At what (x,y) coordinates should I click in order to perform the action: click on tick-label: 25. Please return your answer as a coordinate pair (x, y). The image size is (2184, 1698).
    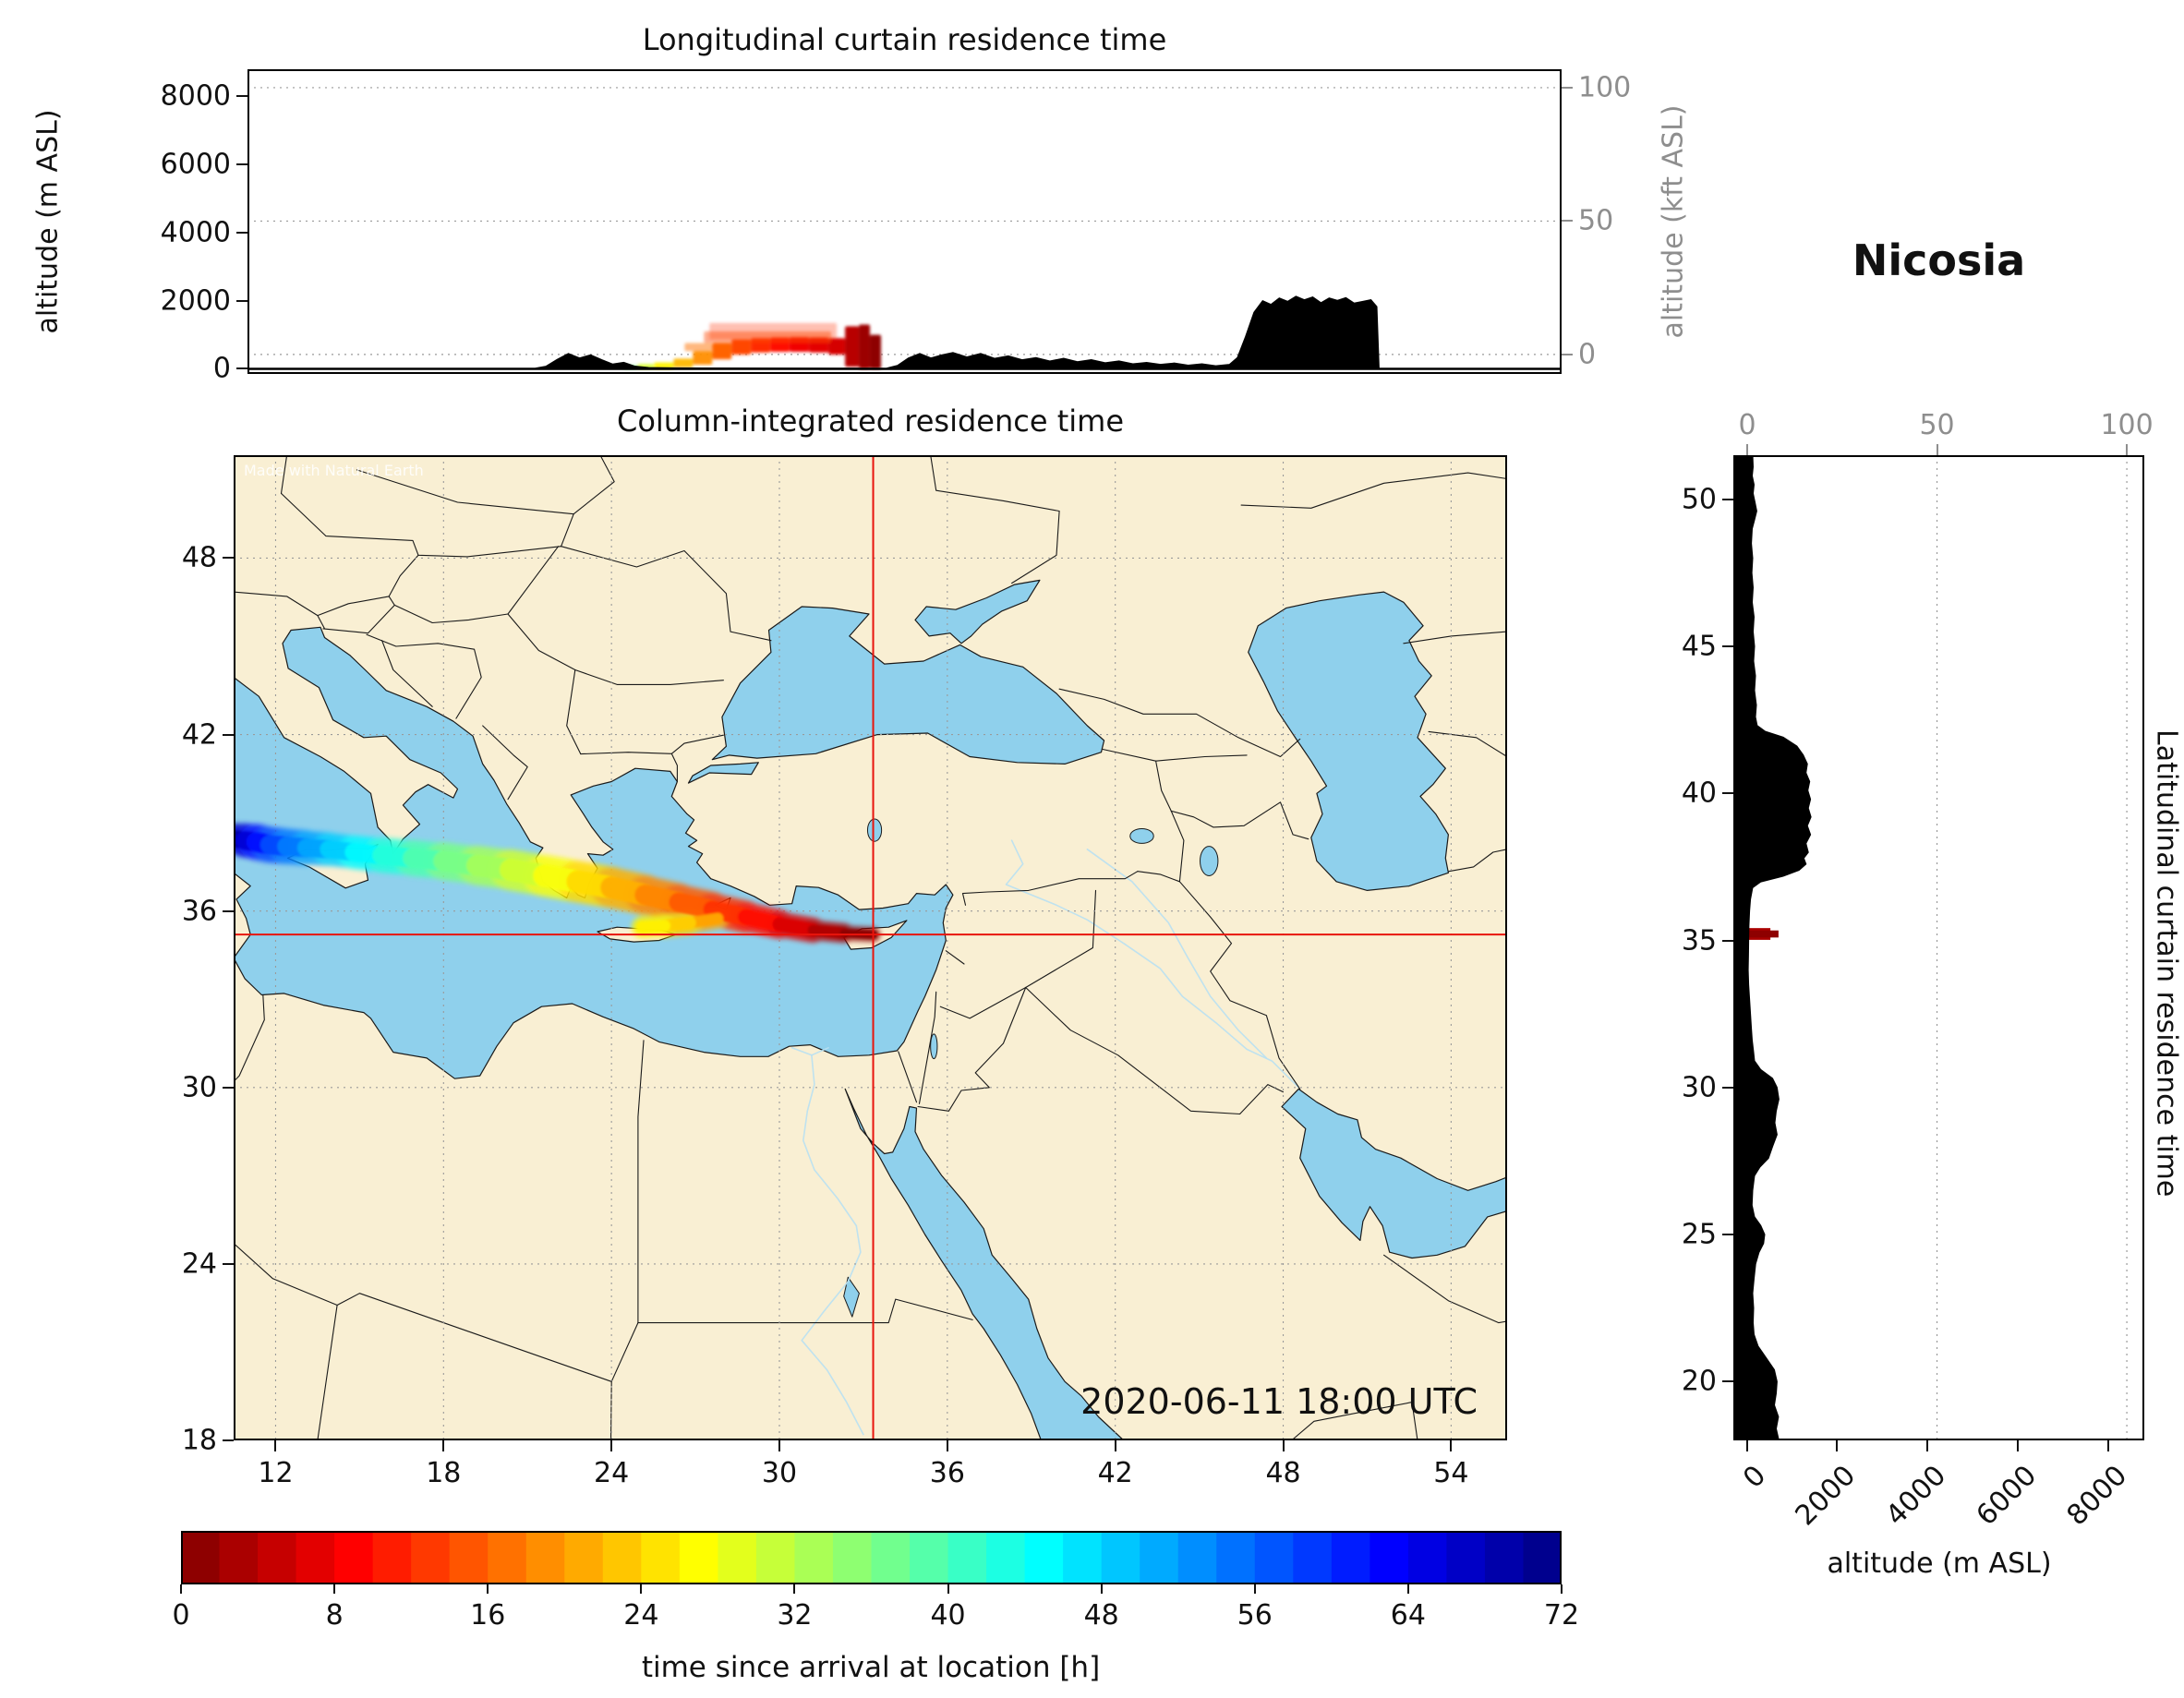
    Looking at the image, I should click on (1699, 1234).